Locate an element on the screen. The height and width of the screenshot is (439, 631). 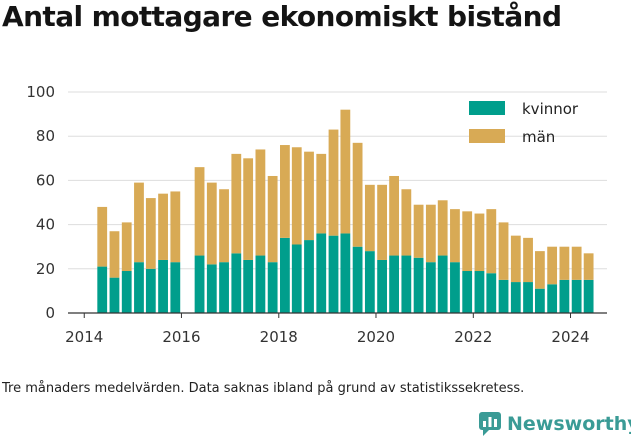
y-tick-label: 40 is located at coordinates (45, 225).